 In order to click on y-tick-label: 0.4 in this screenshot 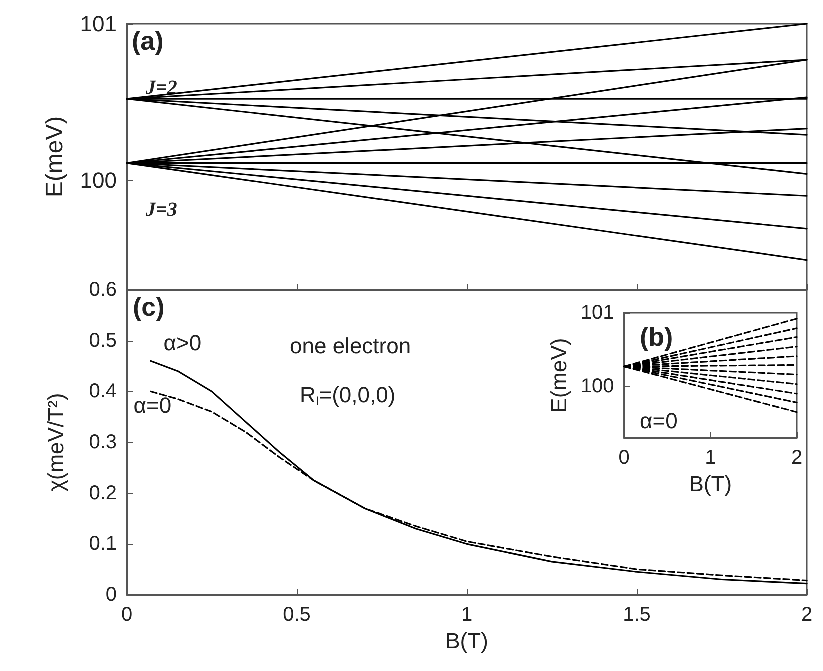, I will do `click(103, 391)`.